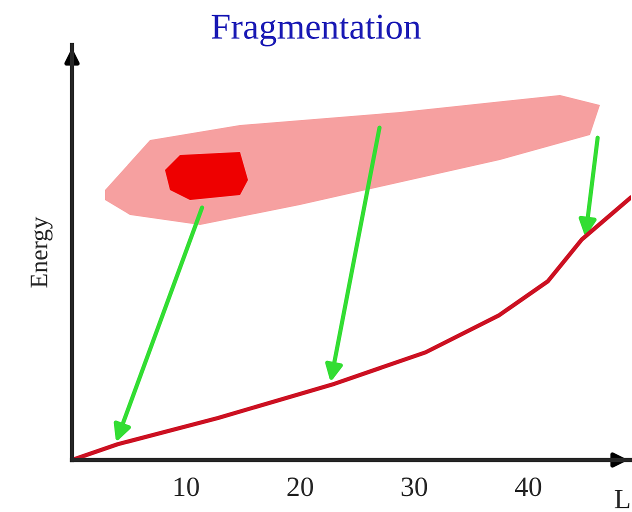 This screenshot has width=632, height=512. What do you see at coordinates (186, 486) in the screenshot?
I see `x-tick-label: 10` at bounding box center [186, 486].